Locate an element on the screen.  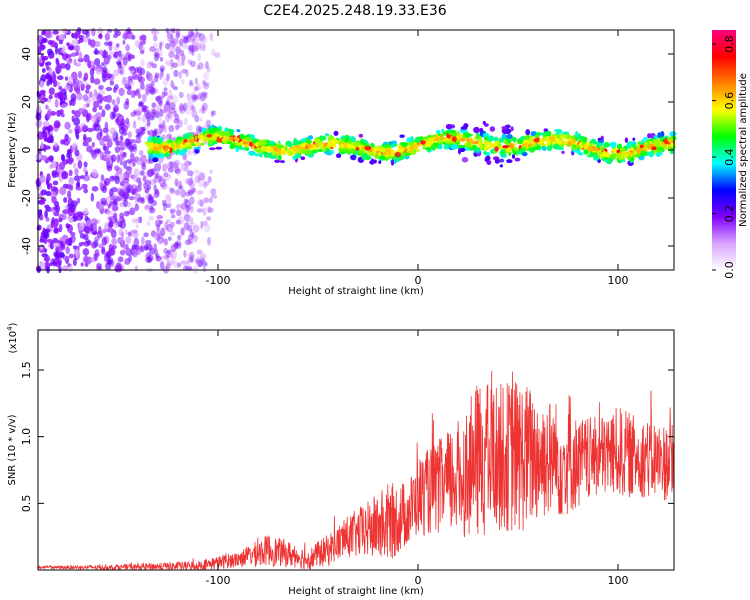
spectrogram-ylabel: Frequency (Hz) is located at coordinates (12, 150).